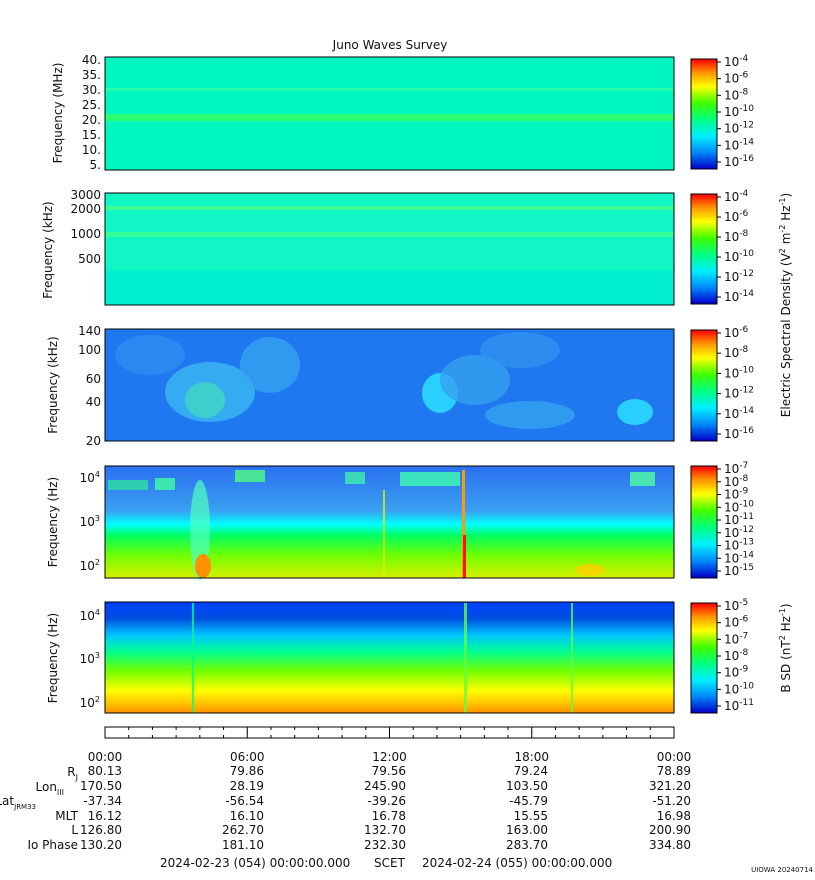  What do you see at coordinates (89, 350) in the screenshot?
I see `panel-3-ytick: 100` at bounding box center [89, 350].